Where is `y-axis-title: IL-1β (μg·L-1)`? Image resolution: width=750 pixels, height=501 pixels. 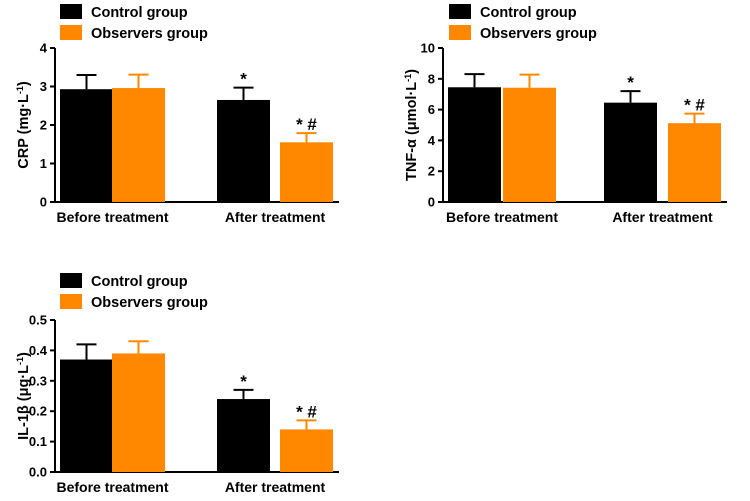 y-axis-title: IL-1β (μg·L-1) is located at coordinates (23, 396).